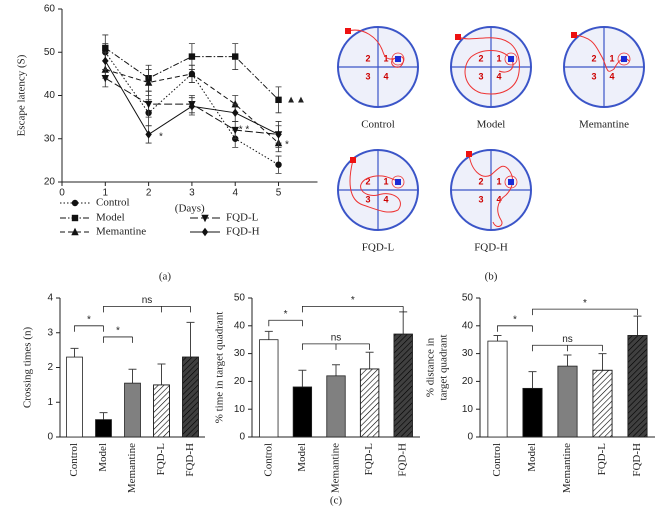 The image size is (672, 510). I want to click on x-tick-label: Memantine, so click(567, 468).